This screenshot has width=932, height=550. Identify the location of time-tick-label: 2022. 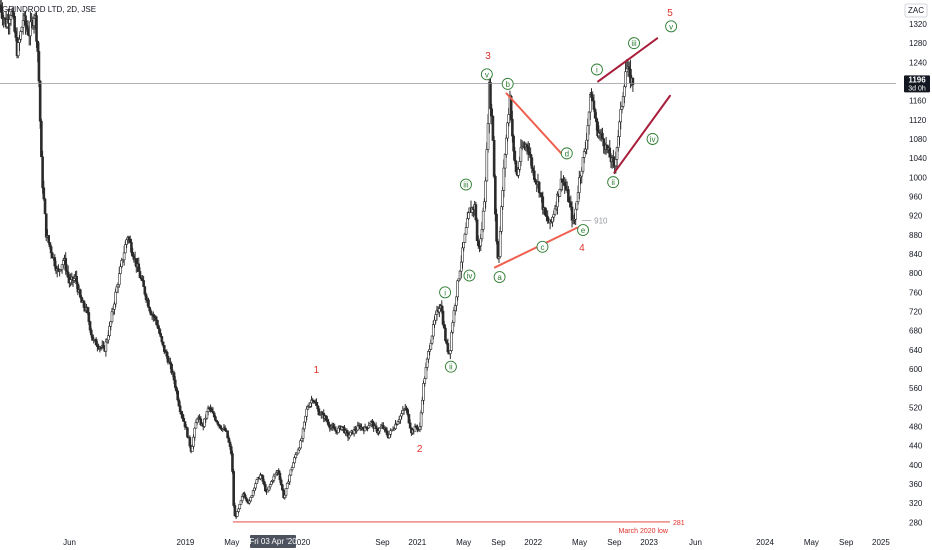
(533, 542).